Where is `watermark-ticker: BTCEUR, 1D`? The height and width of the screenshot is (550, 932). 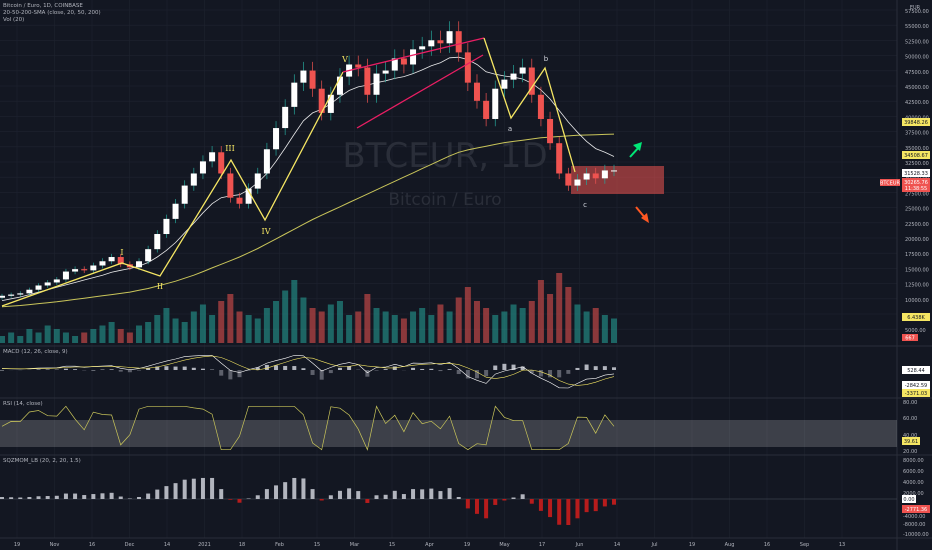 watermark-ticker: BTCEUR, 1D is located at coordinates (444, 156).